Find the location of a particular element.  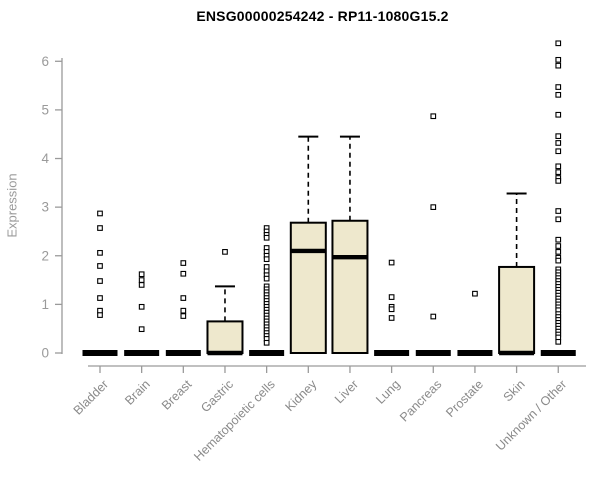

x-category-label: Breast is located at coordinates (177, 395).